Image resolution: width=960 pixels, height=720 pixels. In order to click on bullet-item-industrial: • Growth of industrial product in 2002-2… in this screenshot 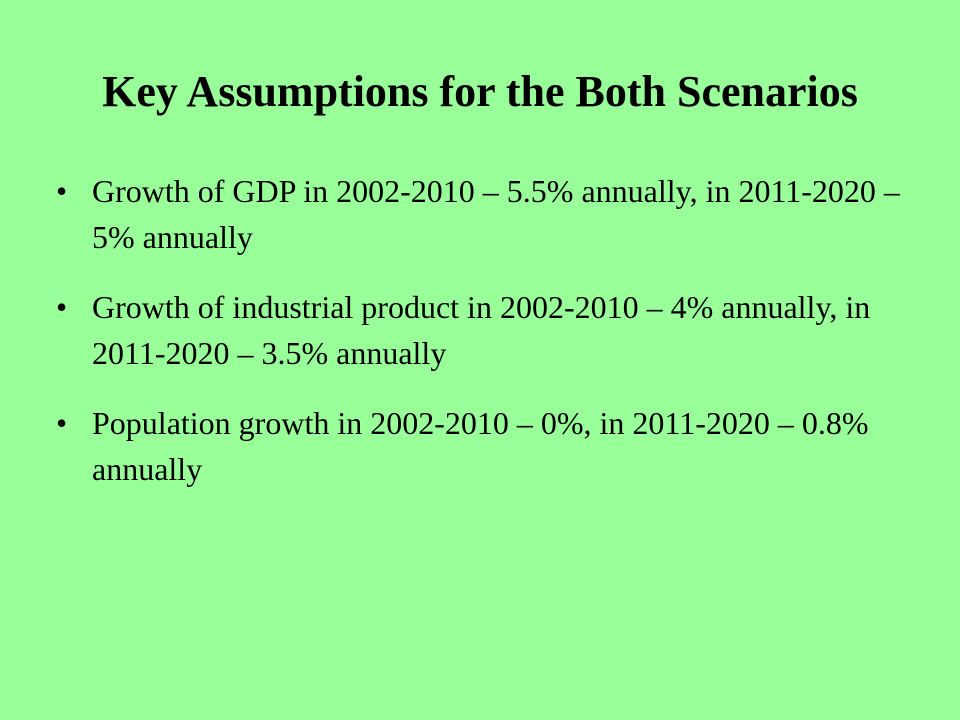, I will do `click(486, 330)`.